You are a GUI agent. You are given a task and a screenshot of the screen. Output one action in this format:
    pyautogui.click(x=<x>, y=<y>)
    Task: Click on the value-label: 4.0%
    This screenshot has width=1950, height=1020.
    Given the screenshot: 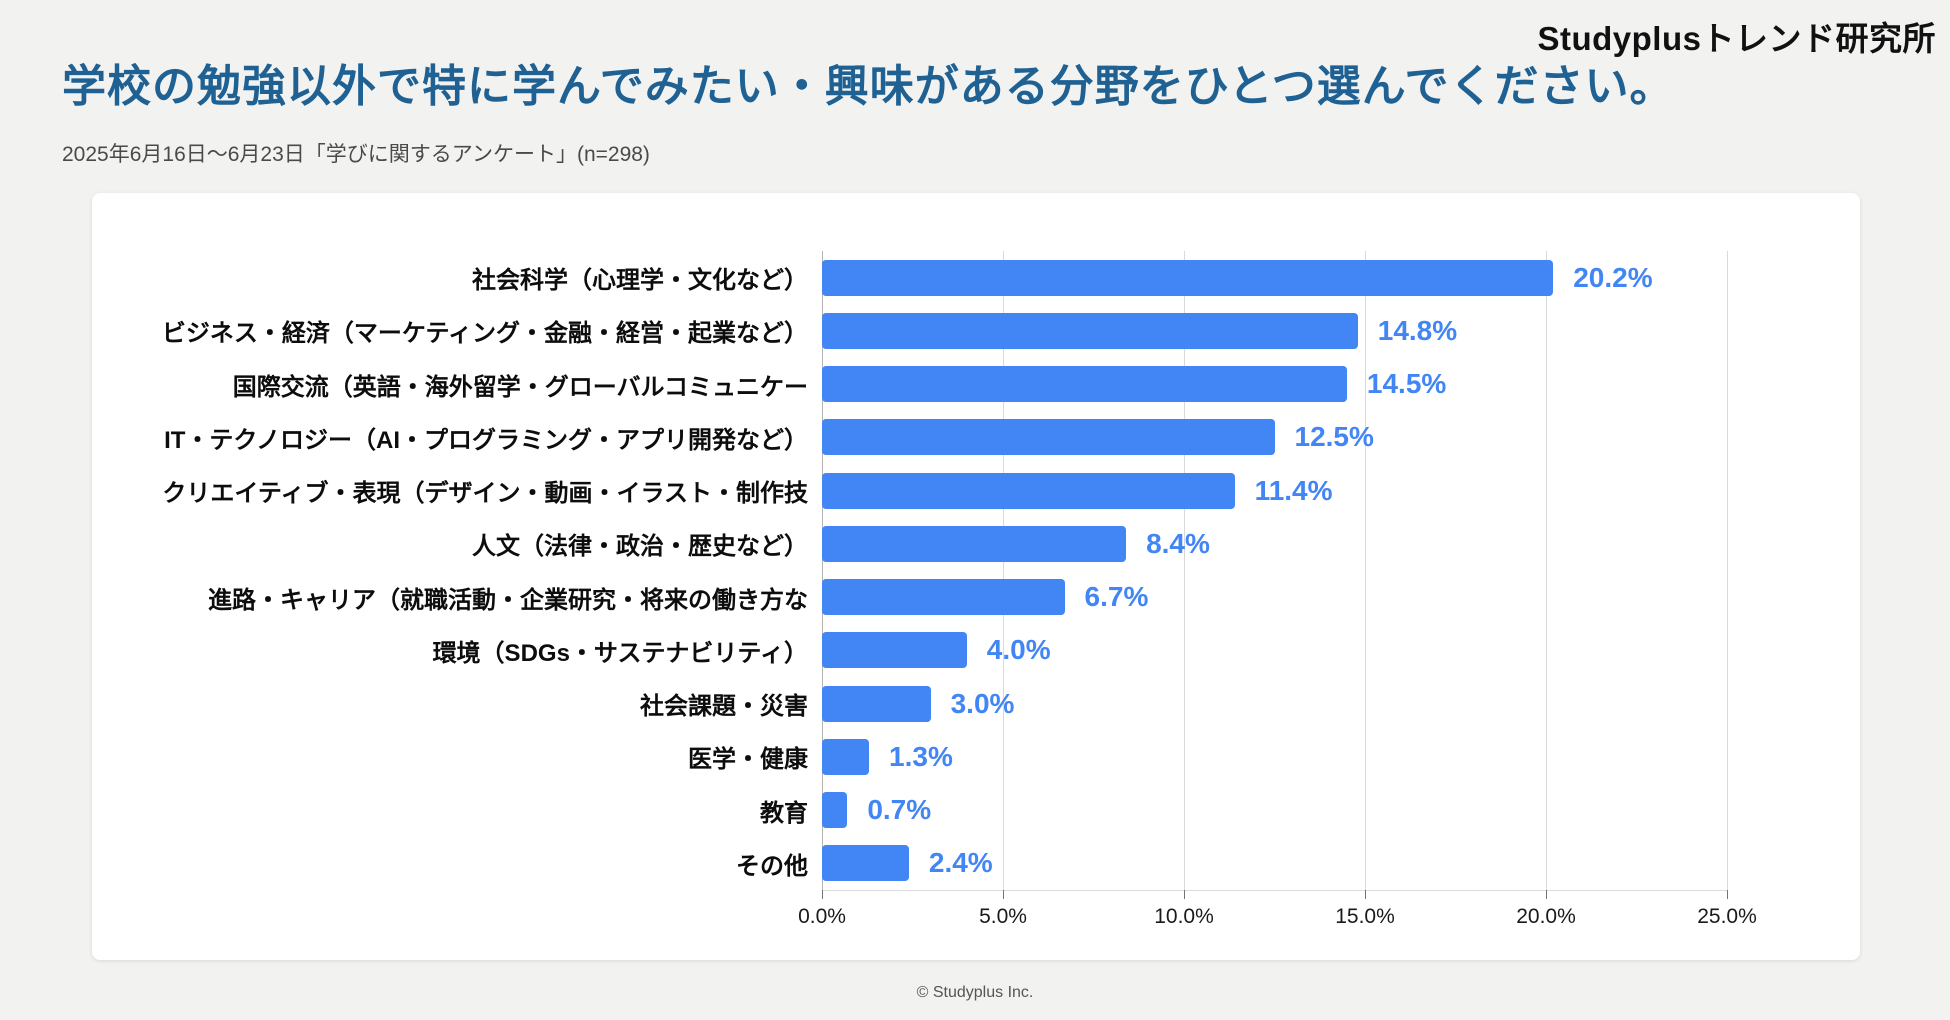 What is the action you would take?
    pyautogui.click(x=1018, y=650)
    